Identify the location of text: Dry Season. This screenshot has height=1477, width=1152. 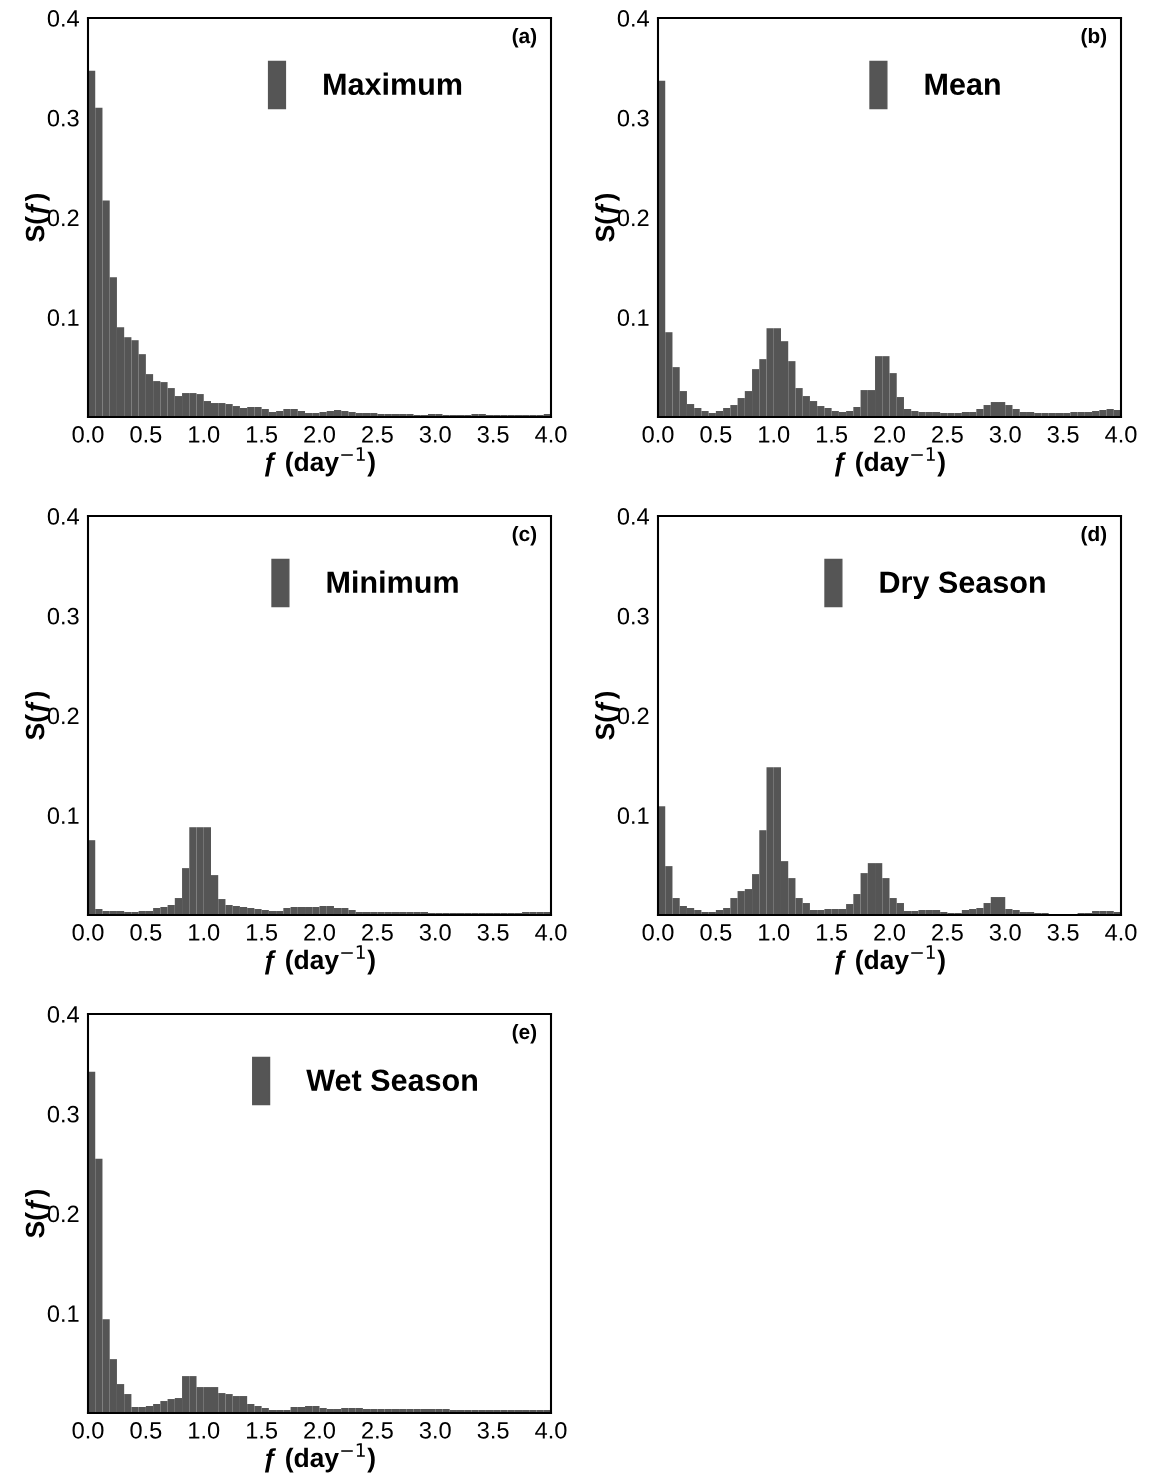
(962, 585).